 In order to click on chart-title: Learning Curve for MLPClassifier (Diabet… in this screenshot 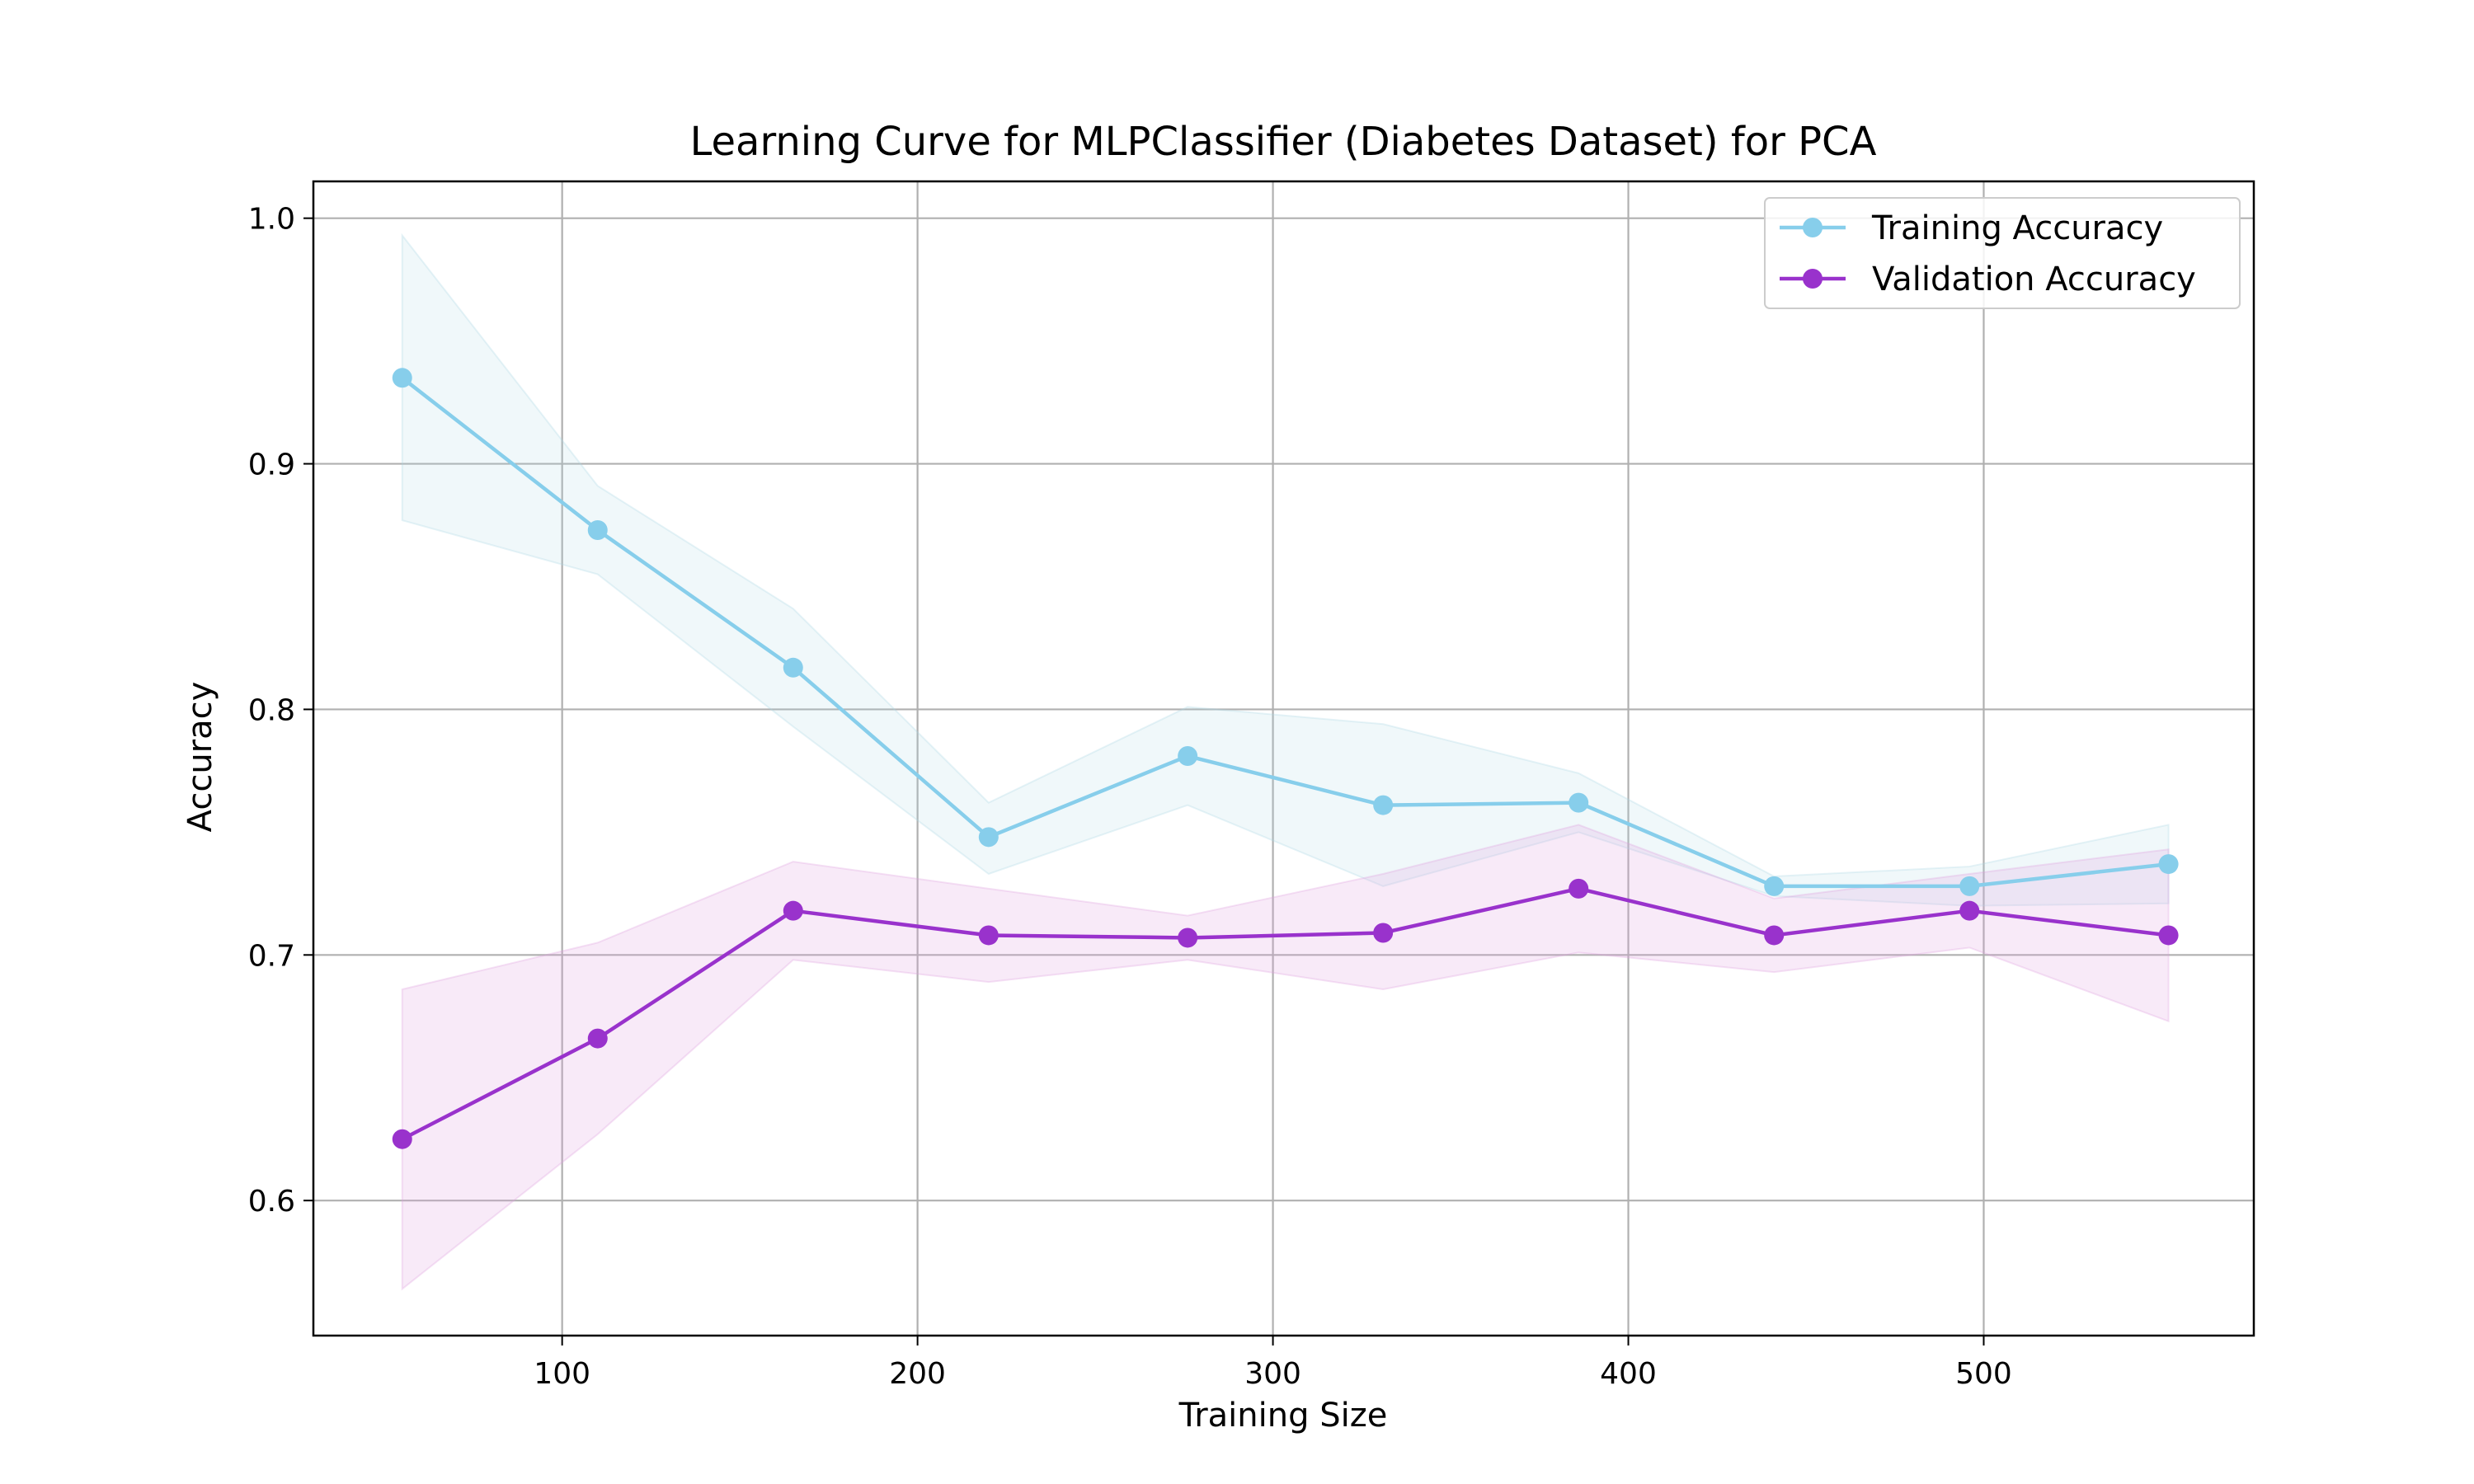, I will do `click(1283, 142)`.